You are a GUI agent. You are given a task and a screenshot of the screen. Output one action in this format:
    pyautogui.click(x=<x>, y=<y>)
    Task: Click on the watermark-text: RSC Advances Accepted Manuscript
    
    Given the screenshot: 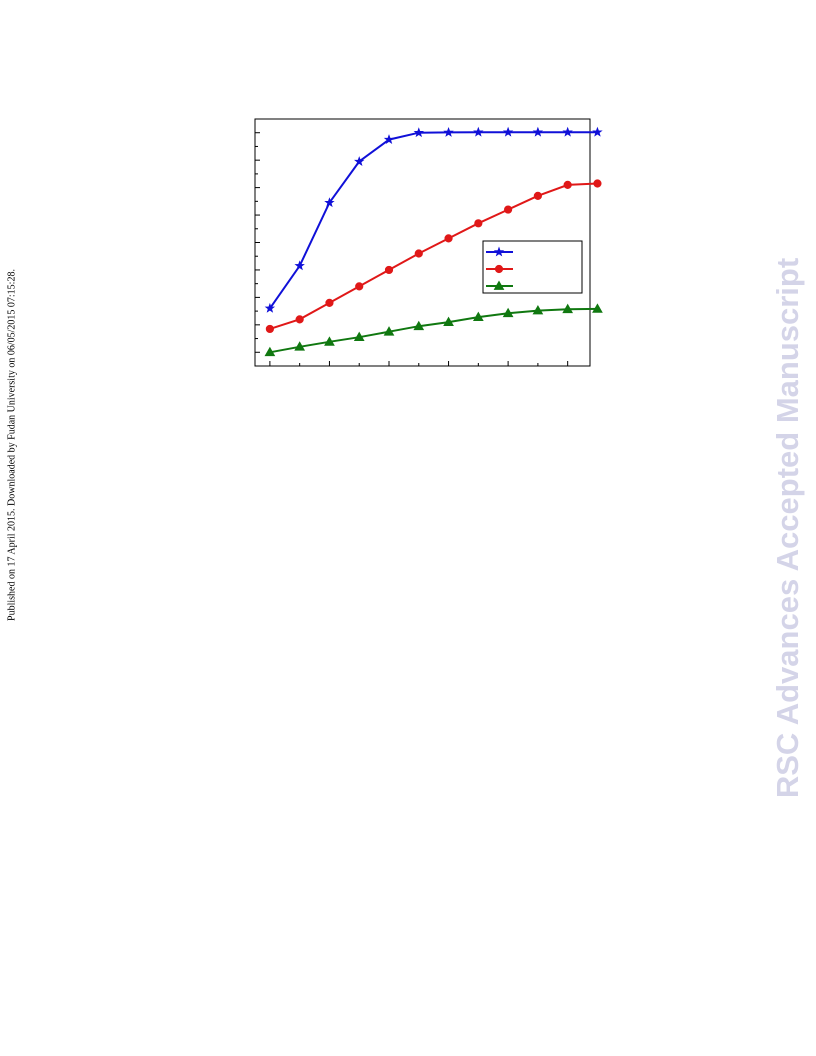 What is the action you would take?
    pyautogui.click(x=787, y=528)
    